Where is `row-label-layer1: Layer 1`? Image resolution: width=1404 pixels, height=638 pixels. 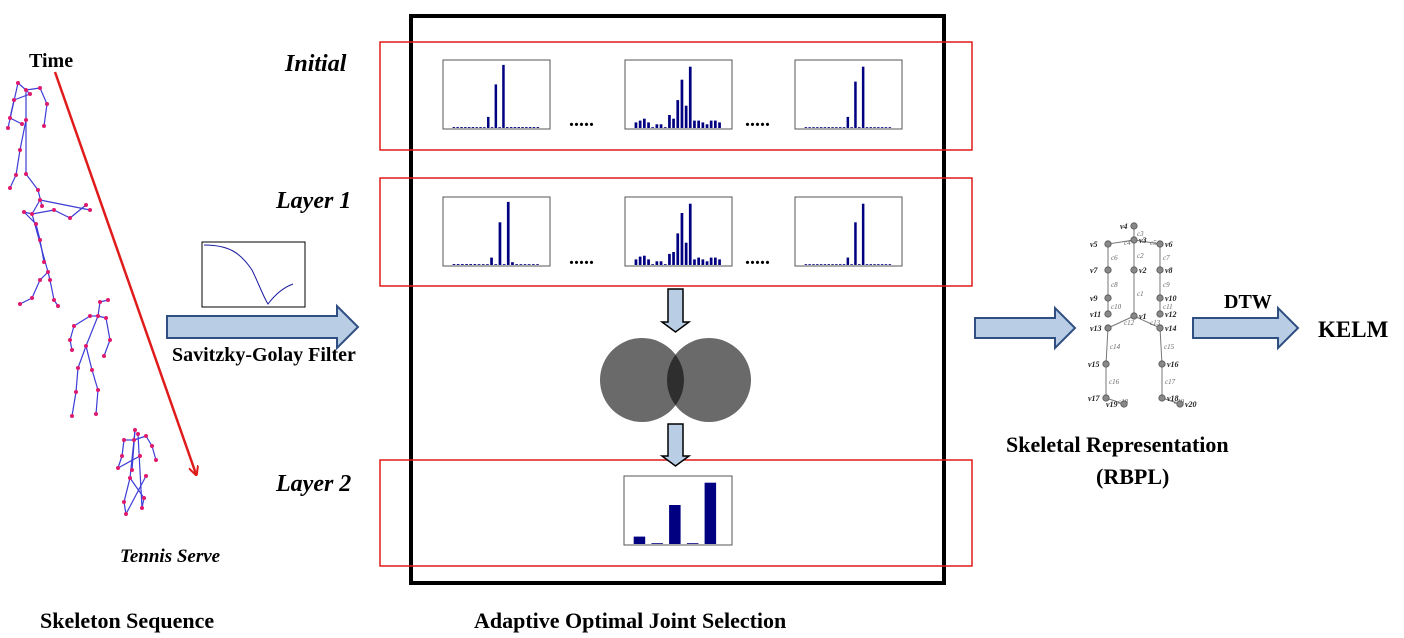
row-label-layer1: Layer 1 is located at coordinates (314, 201).